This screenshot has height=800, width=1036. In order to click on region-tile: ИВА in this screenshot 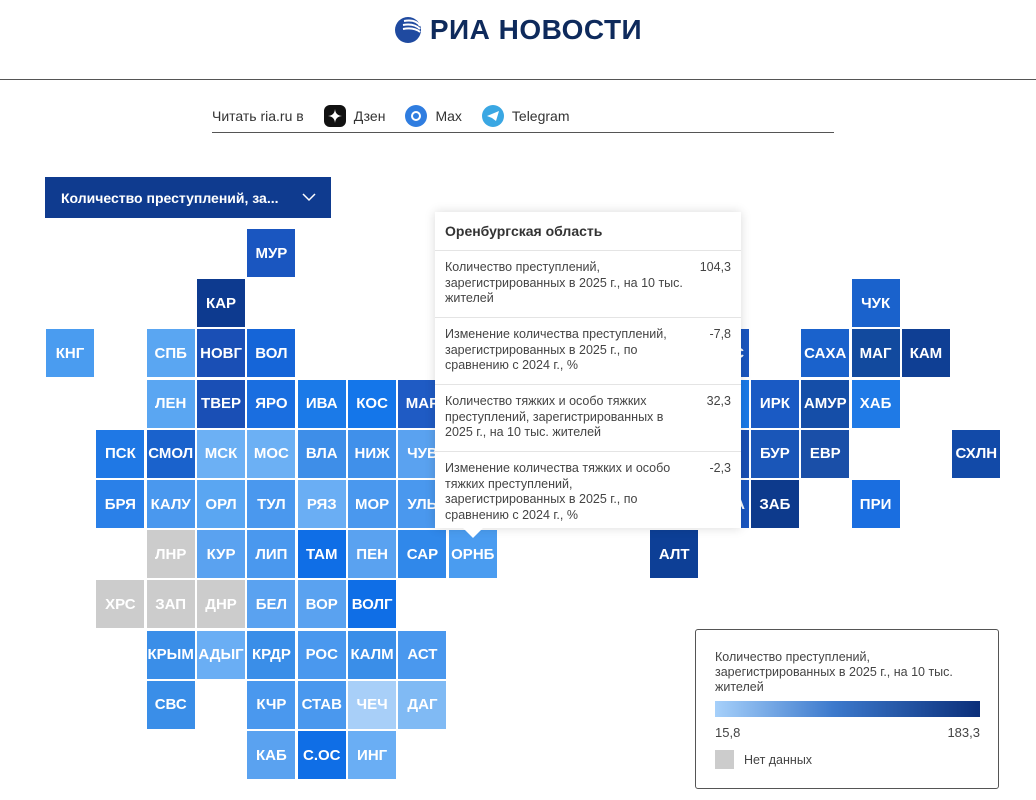, I will do `click(321, 403)`.